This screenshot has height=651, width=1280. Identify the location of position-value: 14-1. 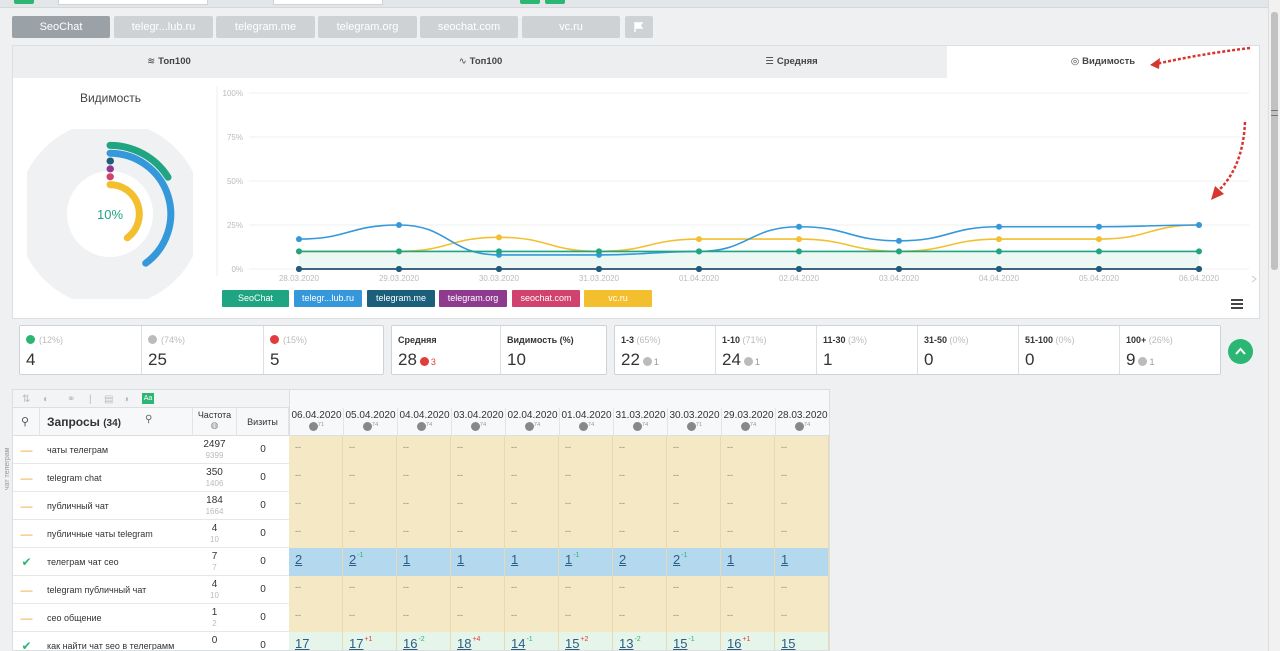
(522, 643).